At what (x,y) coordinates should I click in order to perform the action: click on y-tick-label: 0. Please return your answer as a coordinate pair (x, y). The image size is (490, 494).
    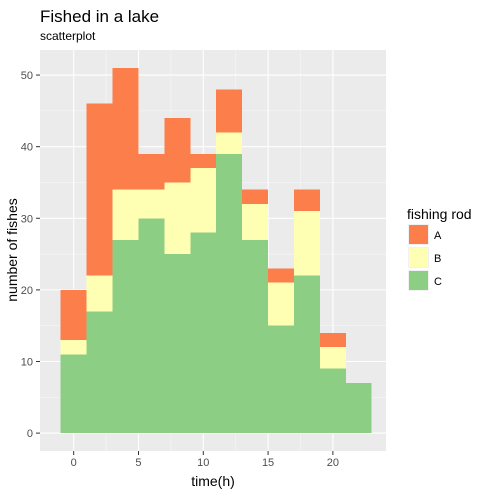
    Looking at the image, I should click on (30, 434).